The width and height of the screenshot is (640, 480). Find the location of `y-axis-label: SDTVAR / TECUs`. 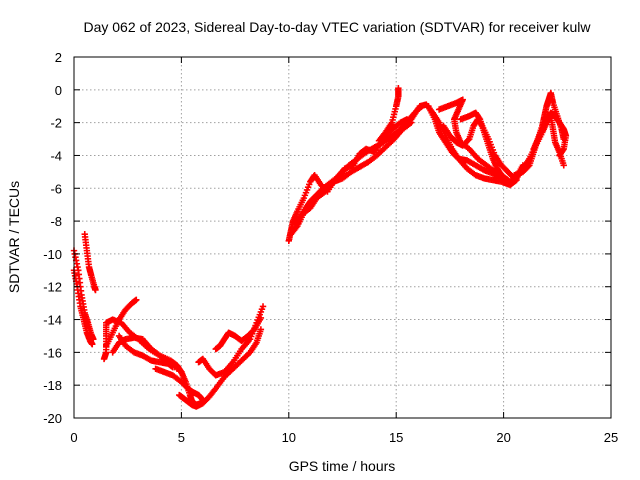

y-axis-label: SDTVAR / TECUs is located at coordinates (14, 237).